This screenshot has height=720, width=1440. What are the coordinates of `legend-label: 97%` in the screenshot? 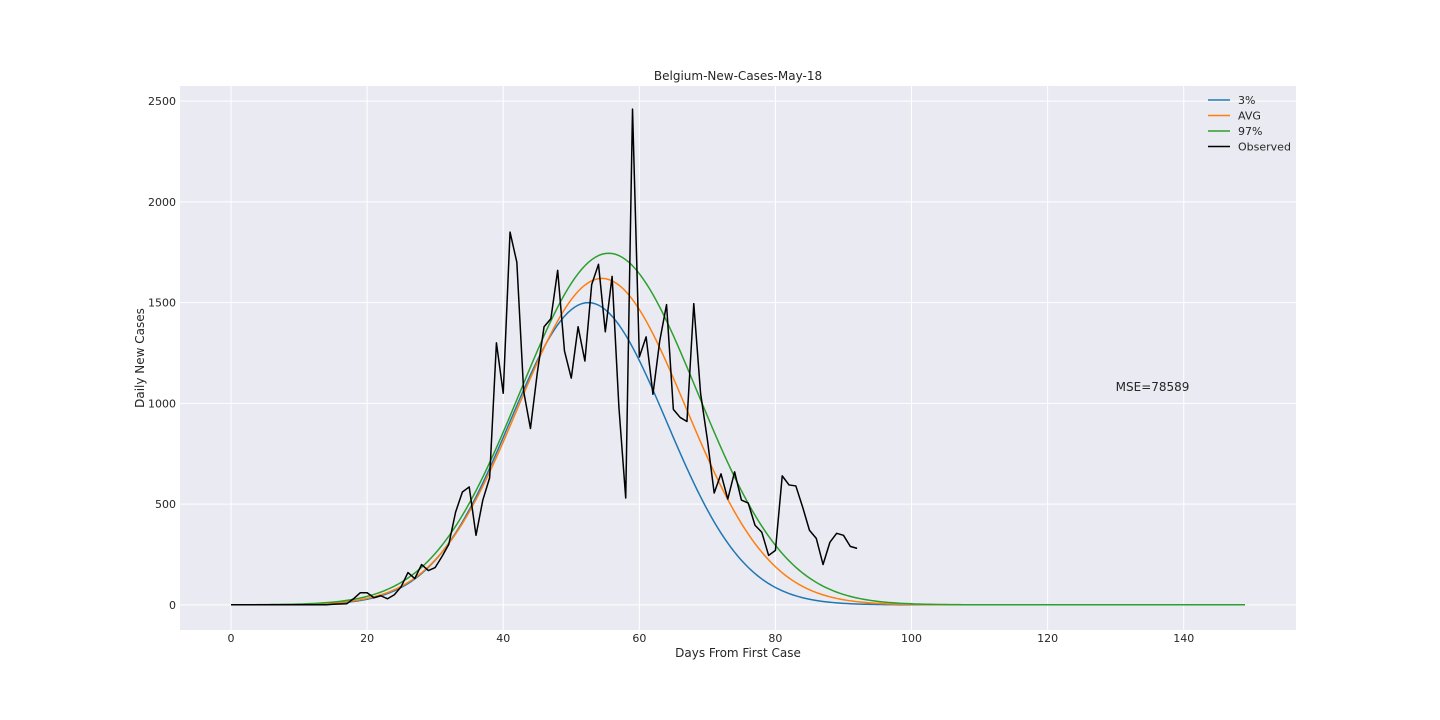 It's located at (1250, 131).